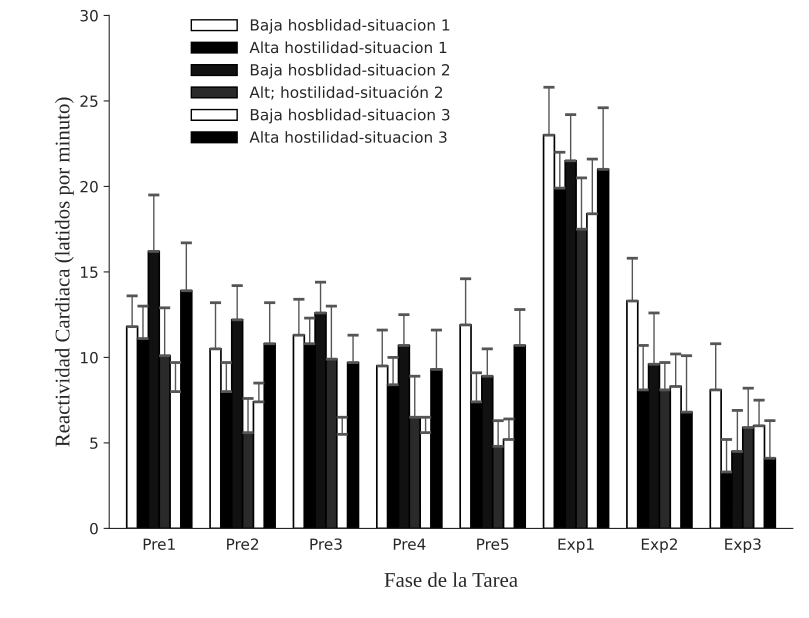 This screenshot has width=809, height=618. Describe the element at coordinates (451, 580) in the screenshot. I see `x-axis-title: Fase de la Tarea` at that location.